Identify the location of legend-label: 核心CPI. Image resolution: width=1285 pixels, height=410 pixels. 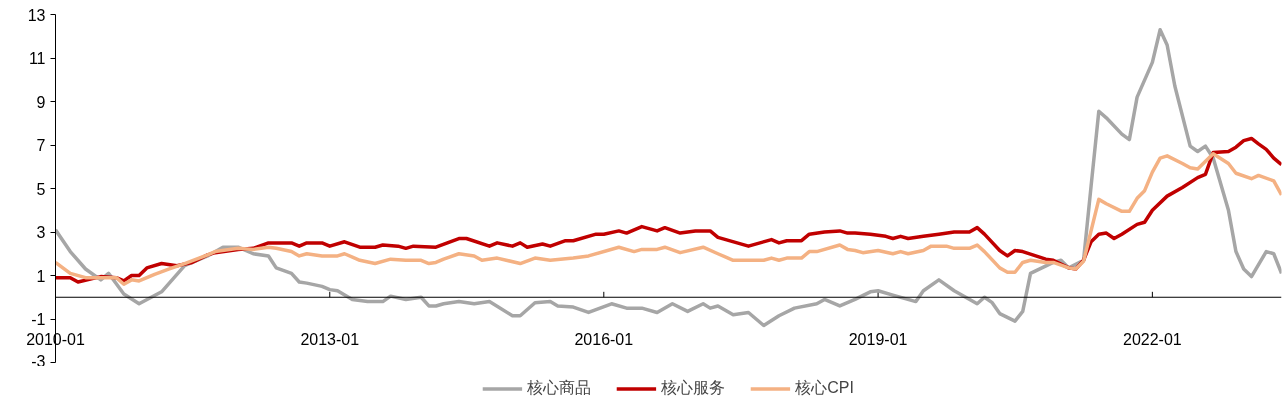
(824, 387).